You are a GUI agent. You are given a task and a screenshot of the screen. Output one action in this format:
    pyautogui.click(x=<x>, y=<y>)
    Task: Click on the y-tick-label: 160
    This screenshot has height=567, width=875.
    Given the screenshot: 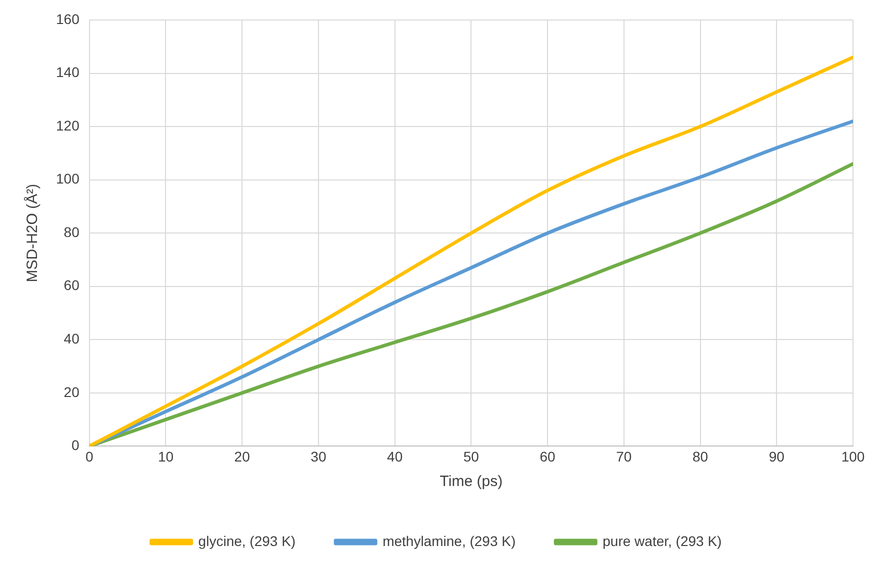 What is the action you would take?
    pyautogui.click(x=68, y=18)
    